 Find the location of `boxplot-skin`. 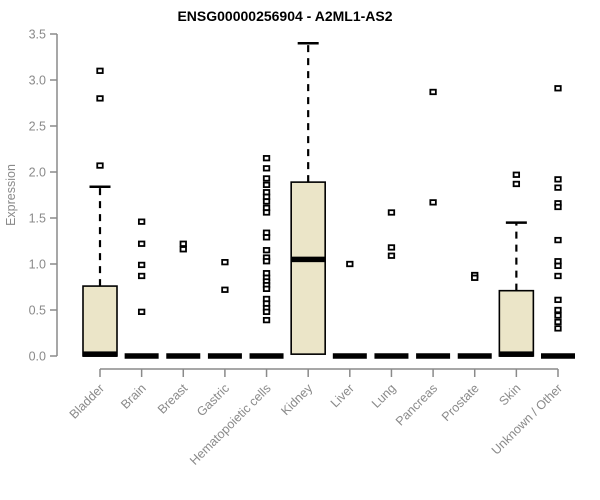

boxplot-skin is located at coordinates (516, 264).